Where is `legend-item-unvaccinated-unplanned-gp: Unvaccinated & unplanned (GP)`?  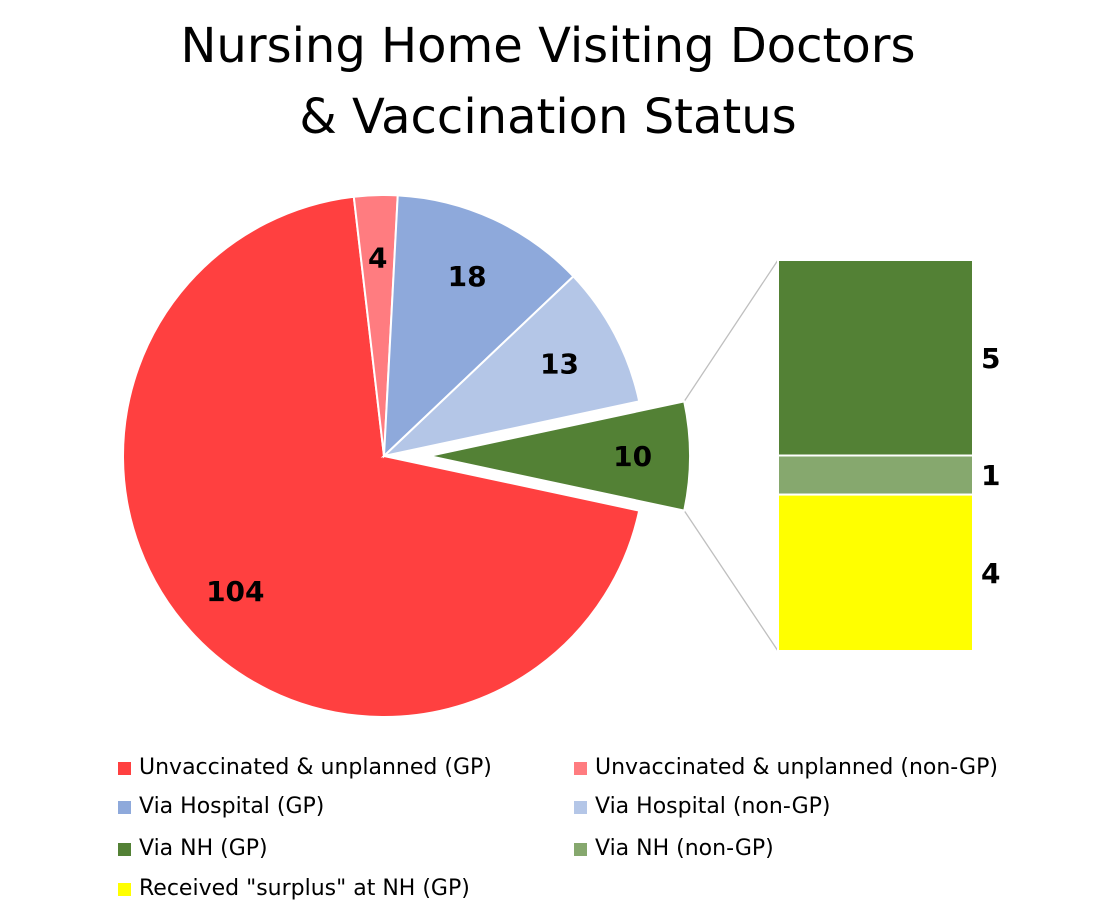 legend-item-unvaccinated-unplanned-gp: Unvaccinated & unplanned (GP) is located at coordinates (305, 767).